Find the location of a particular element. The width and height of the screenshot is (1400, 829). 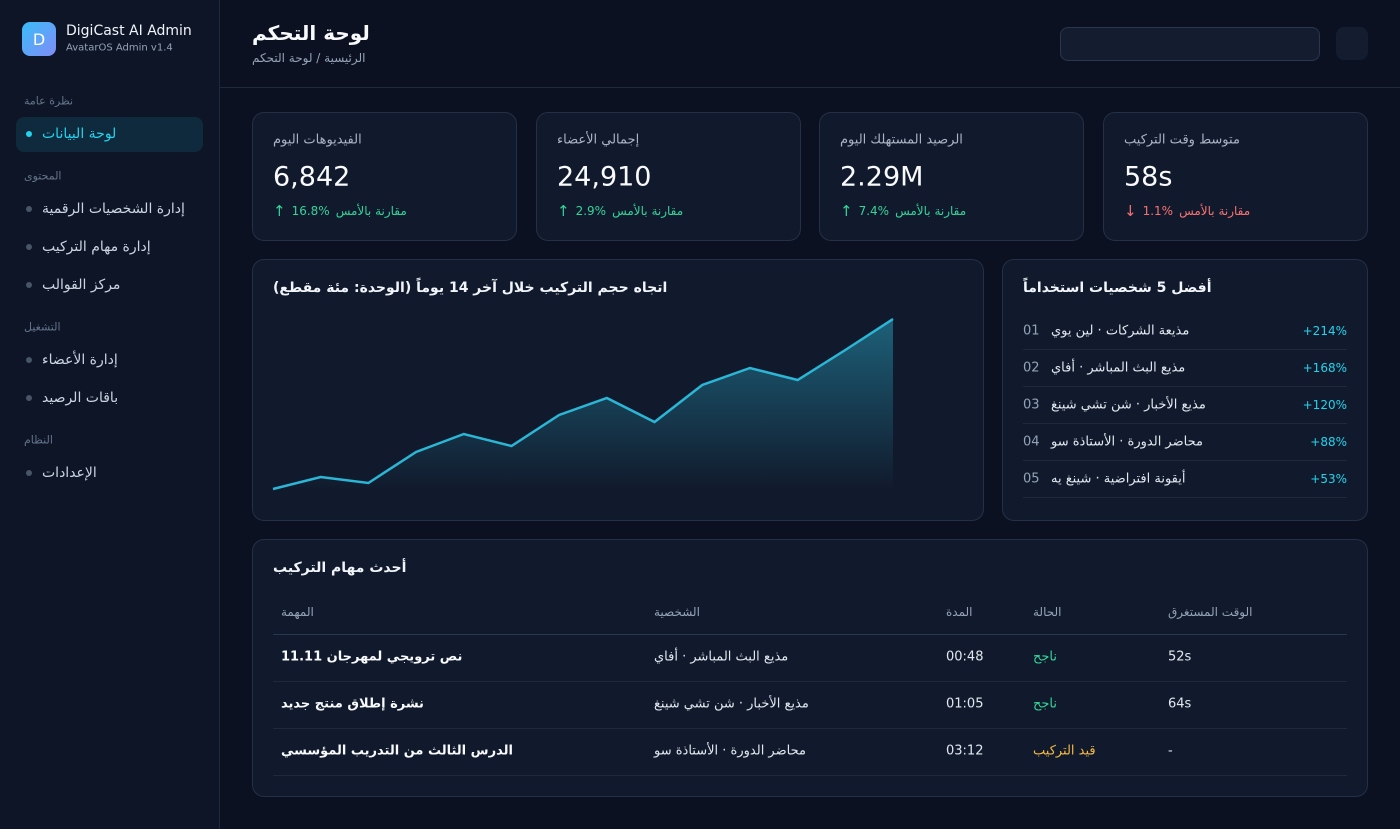

persona-name: مذيع الأخبار · شن تشي شينغ is located at coordinates (1128, 405).